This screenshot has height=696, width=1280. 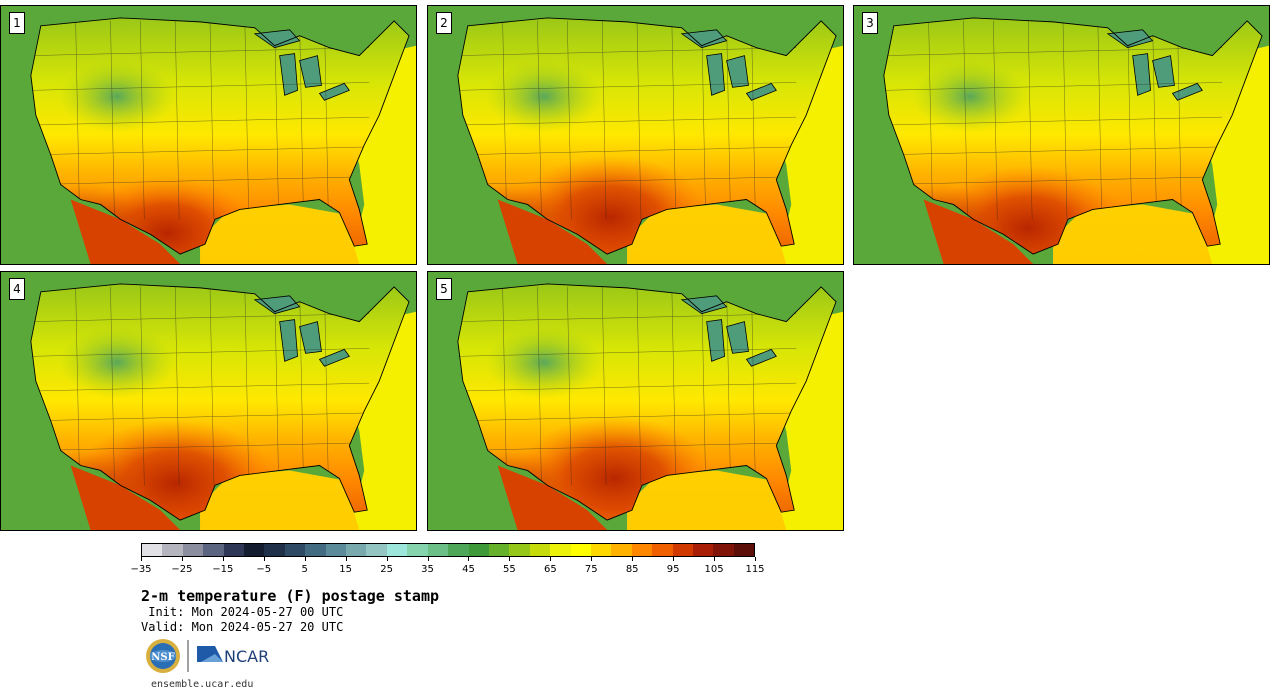 What do you see at coordinates (386, 569) in the screenshot?
I see `colorbar-tick-label: 25` at bounding box center [386, 569].